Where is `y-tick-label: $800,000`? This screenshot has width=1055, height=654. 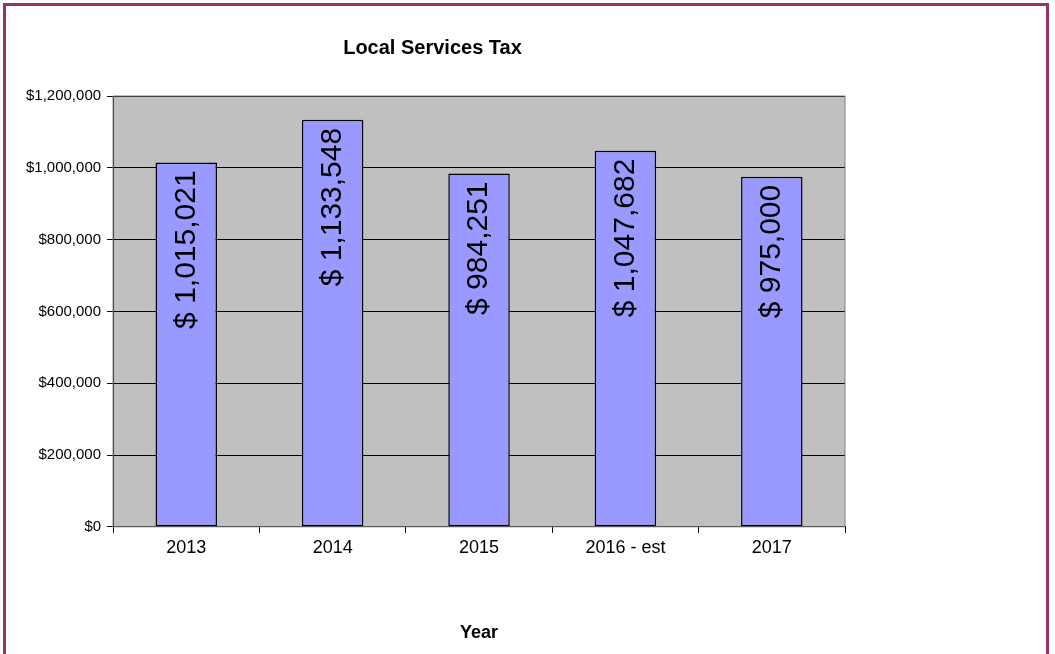
y-tick-label: $800,000 is located at coordinates (70, 238).